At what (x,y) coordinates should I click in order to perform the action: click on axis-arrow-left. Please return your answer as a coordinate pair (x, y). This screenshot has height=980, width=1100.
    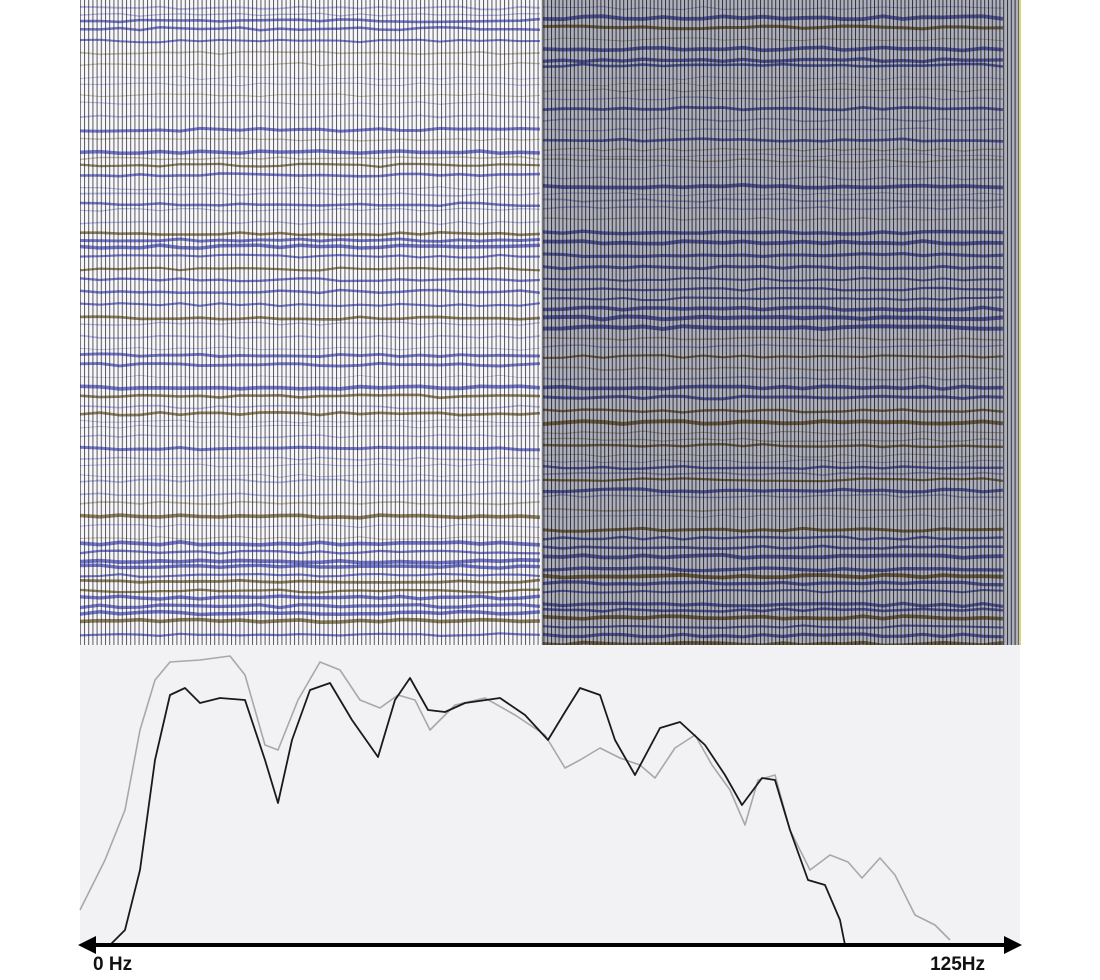
    Looking at the image, I should click on (87, 945).